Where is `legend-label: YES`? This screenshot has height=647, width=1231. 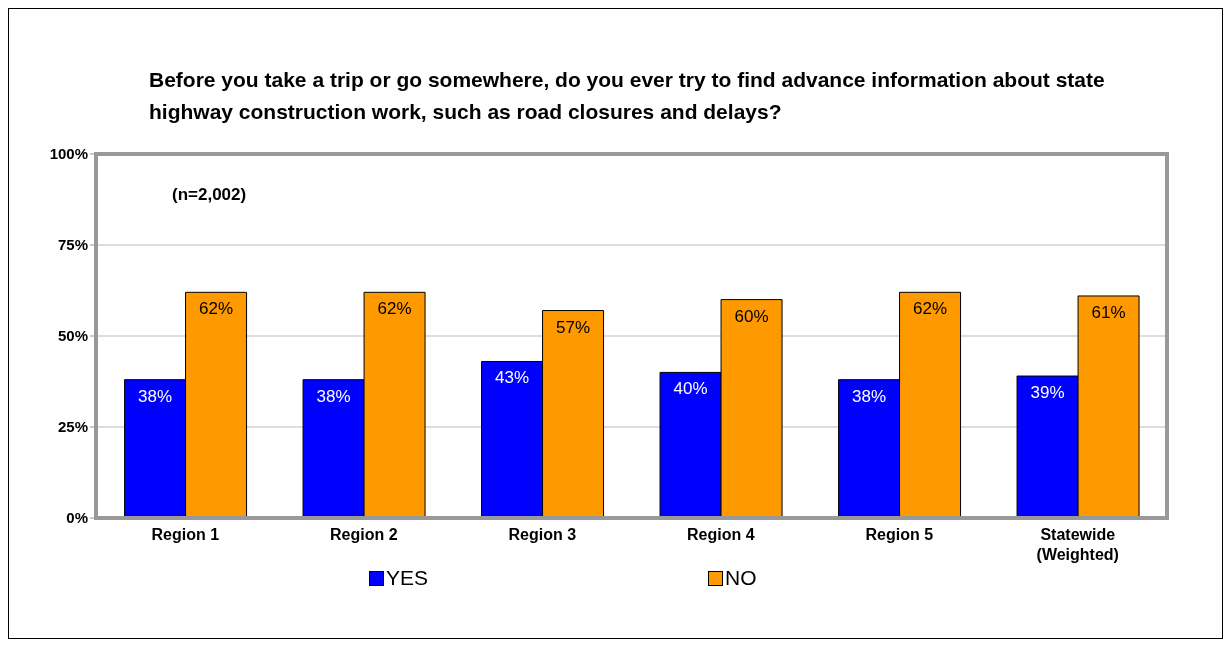
legend-label: YES is located at coordinates (407, 578).